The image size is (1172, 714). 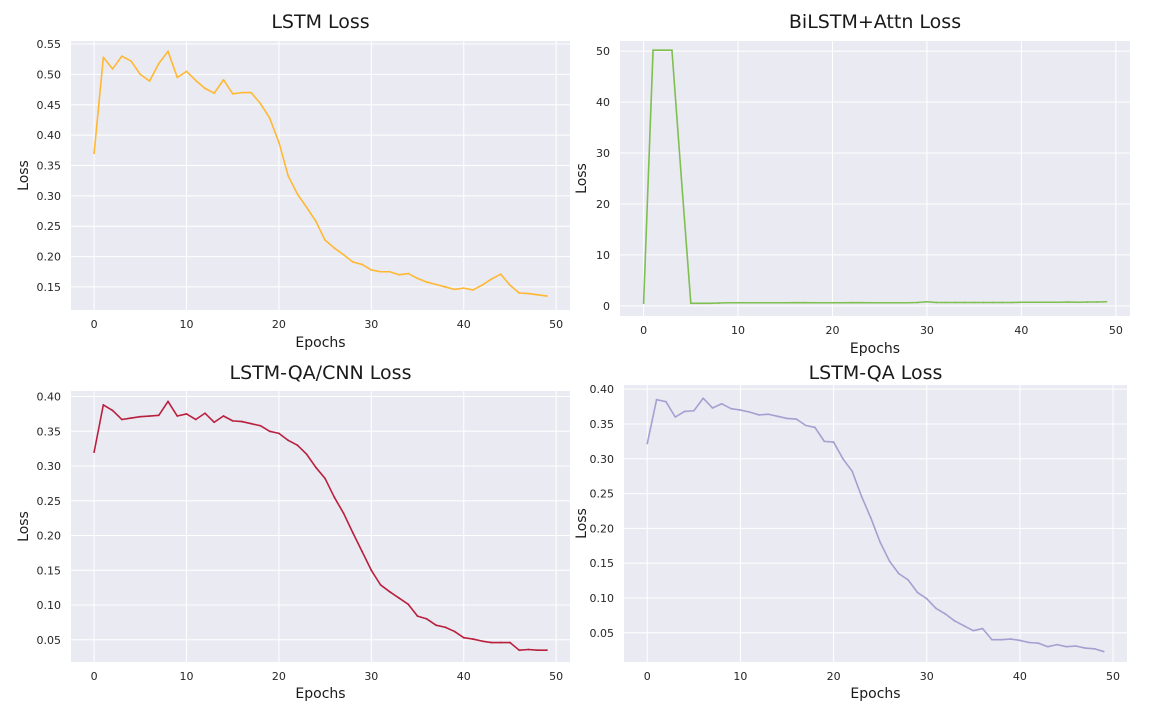 What do you see at coordinates (321, 373) in the screenshot?
I see `chart-title: LSTM-QA/CNN Loss` at bounding box center [321, 373].